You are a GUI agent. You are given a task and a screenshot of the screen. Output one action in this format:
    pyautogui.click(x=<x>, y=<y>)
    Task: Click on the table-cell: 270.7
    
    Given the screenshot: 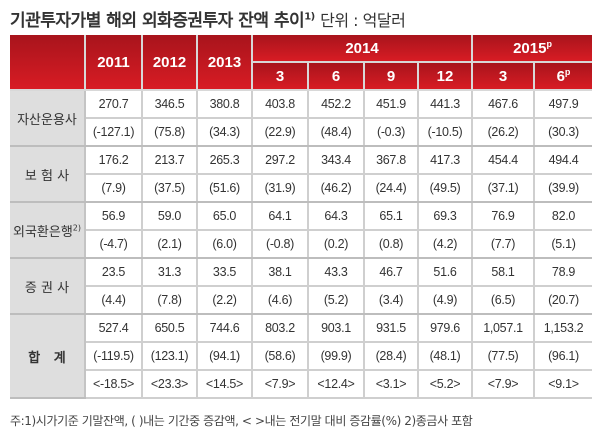 What is the action you would take?
    pyautogui.click(x=114, y=104)
    